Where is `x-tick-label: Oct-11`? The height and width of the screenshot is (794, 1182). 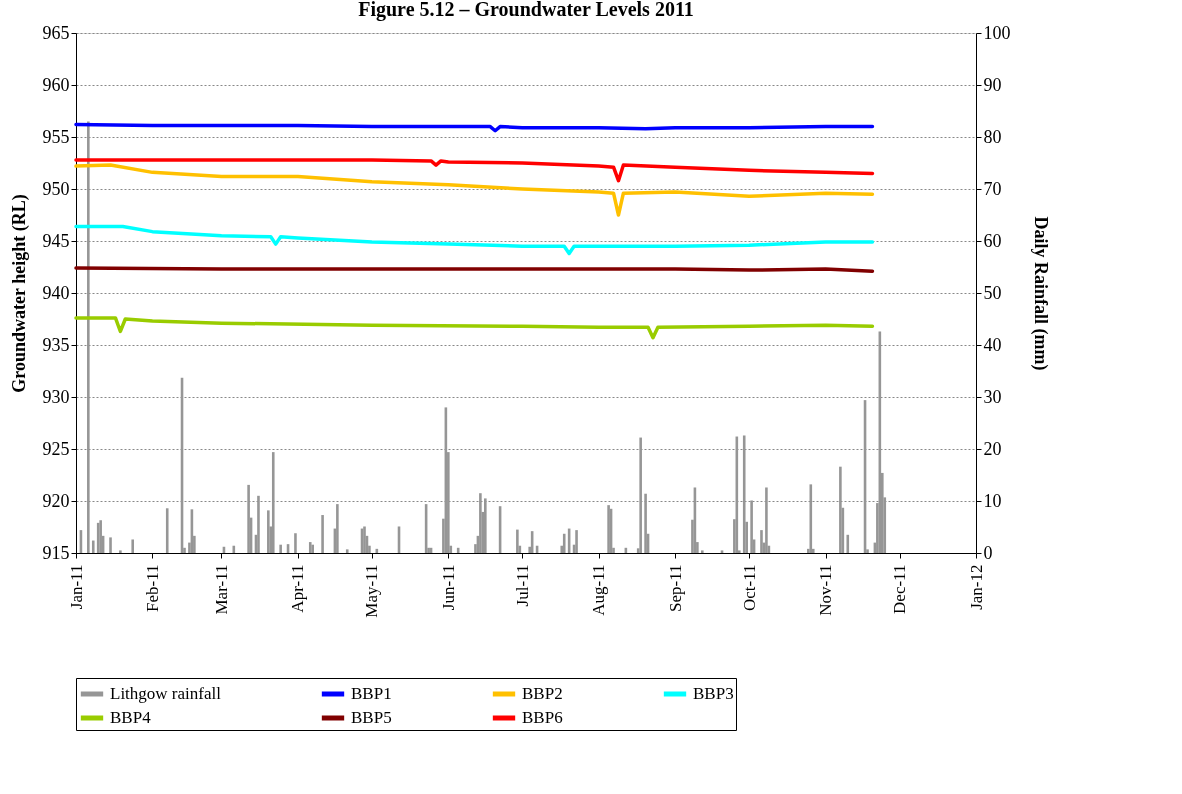
x-tick-label: Oct-11 is located at coordinates (749, 588).